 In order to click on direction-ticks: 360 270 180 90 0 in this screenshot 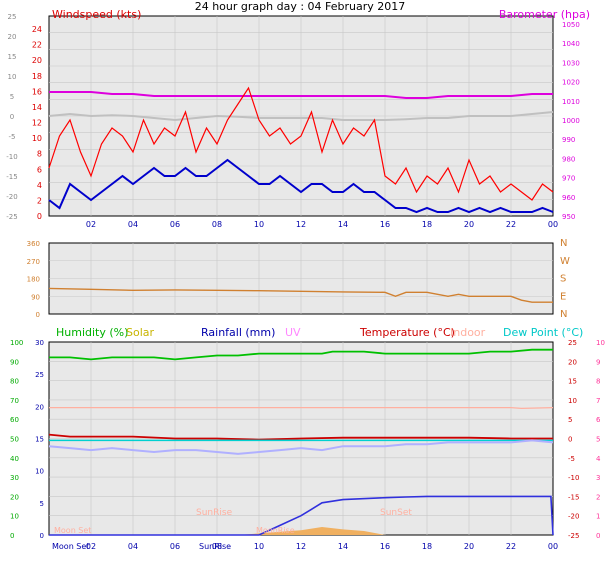, I will do `click(33, 279)`.